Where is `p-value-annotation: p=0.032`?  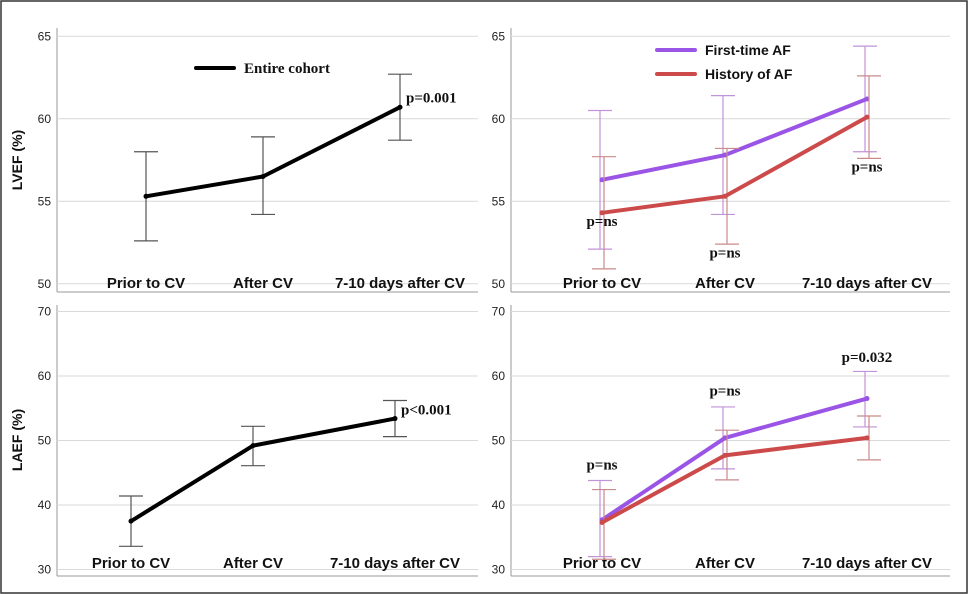 p-value-annotation: p=0.032 is located at coordinates (867, 358).